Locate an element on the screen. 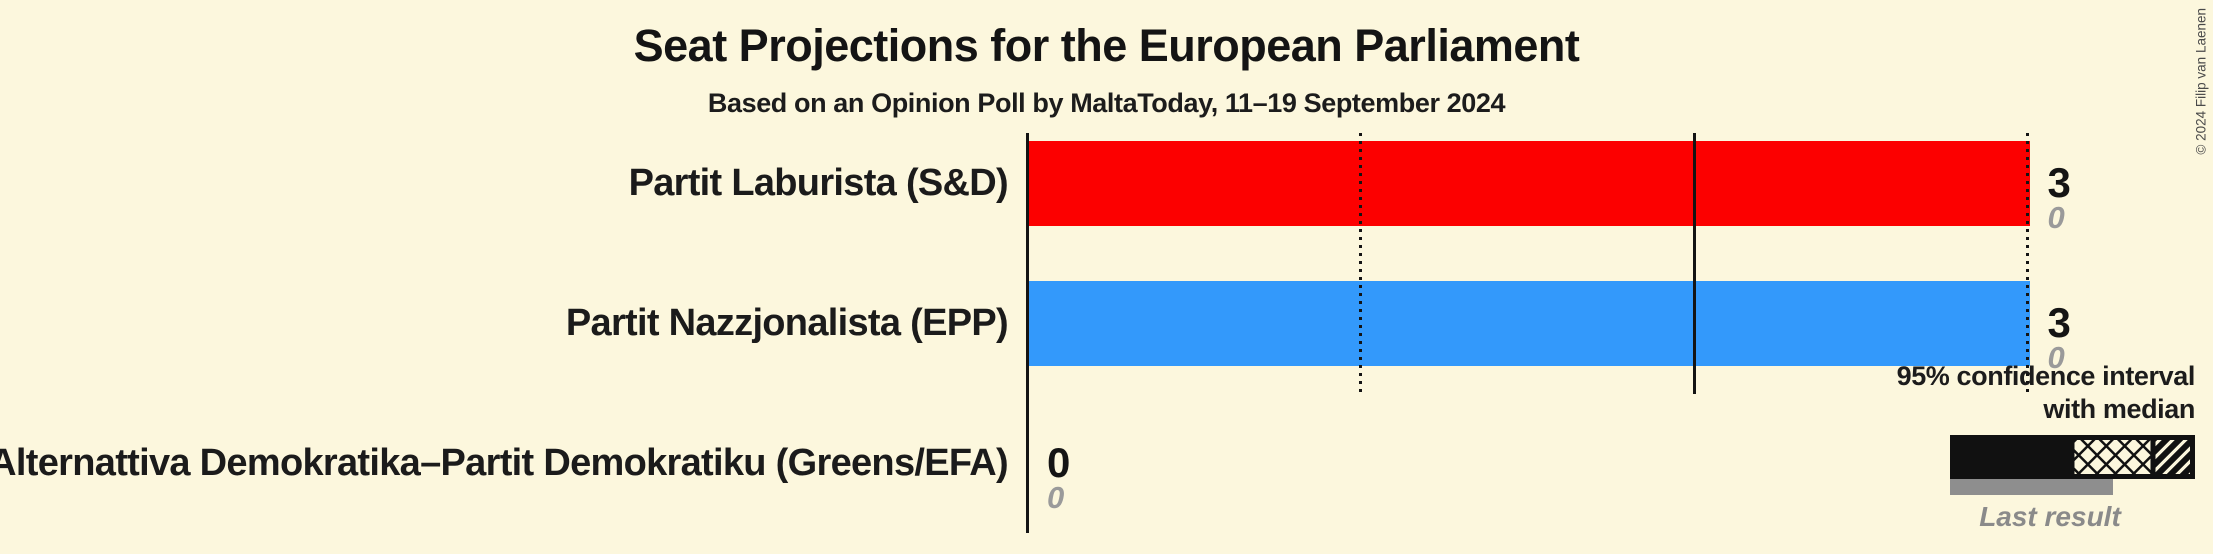 This screenshot has width=2213, height=554. median-seats-value: 0 is located at coordinates (1059, 462).